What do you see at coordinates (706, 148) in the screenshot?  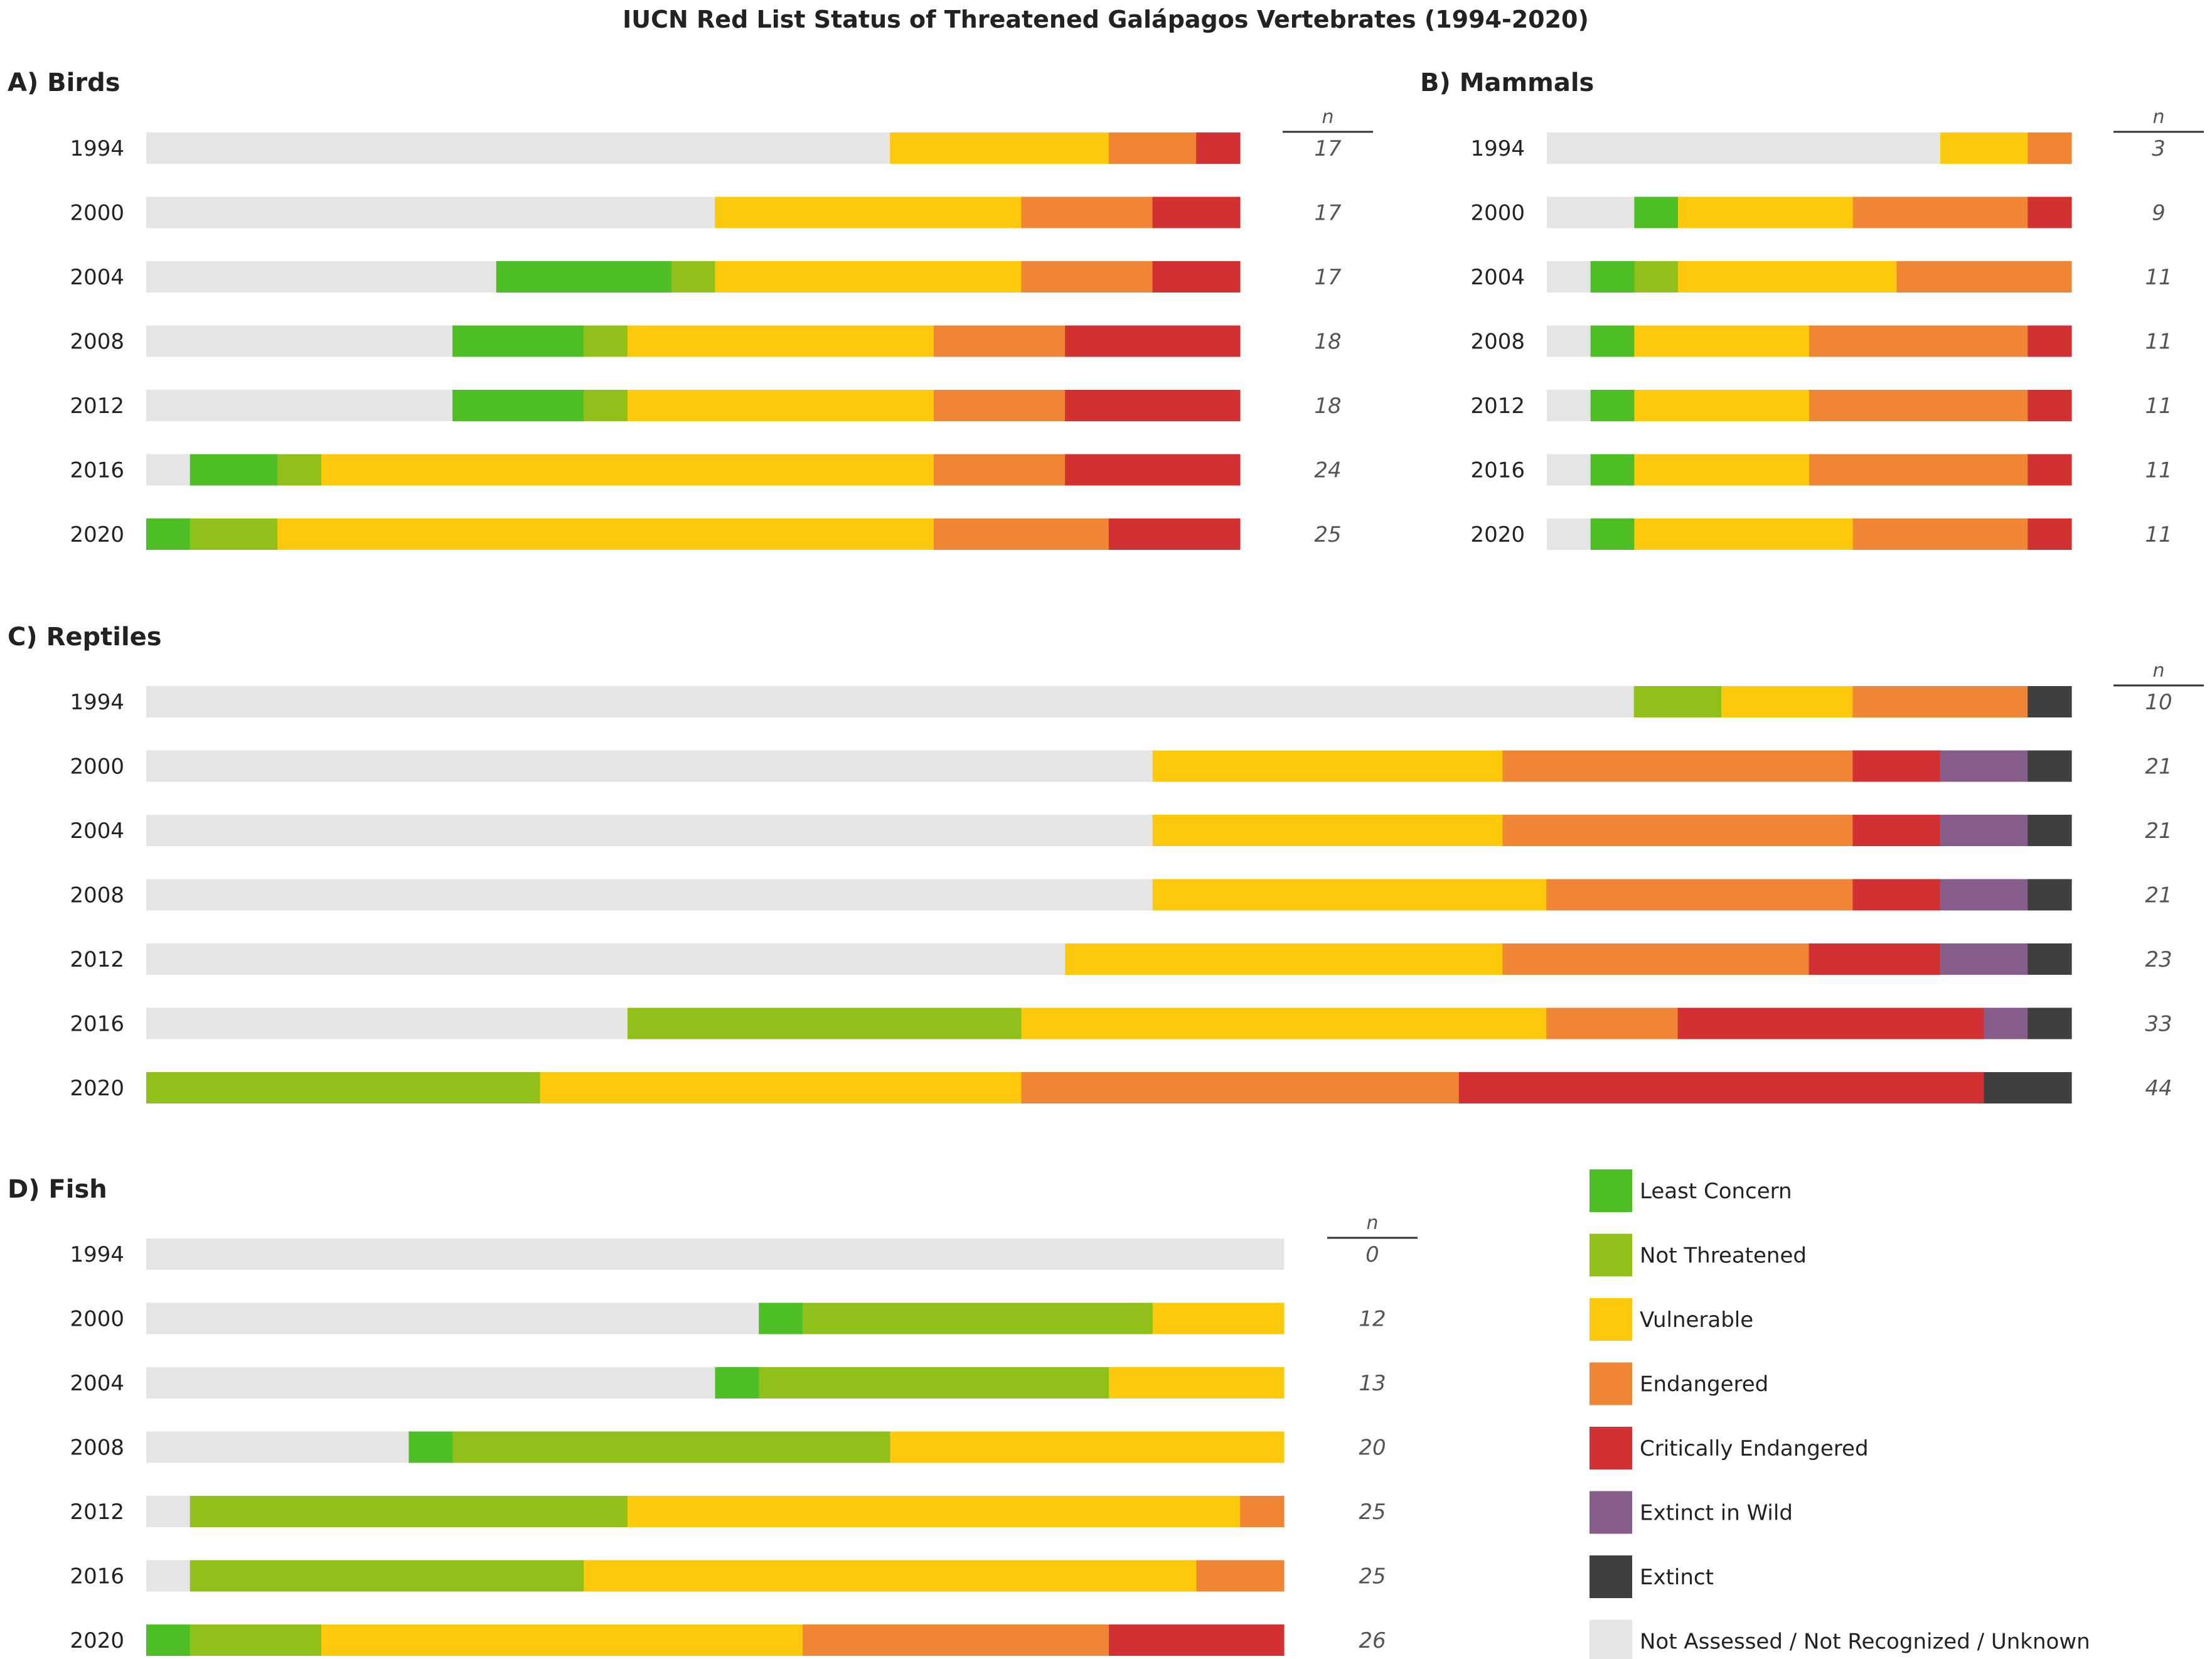 I see `bar-row: 1994 17` at bounding box center [706, 148].